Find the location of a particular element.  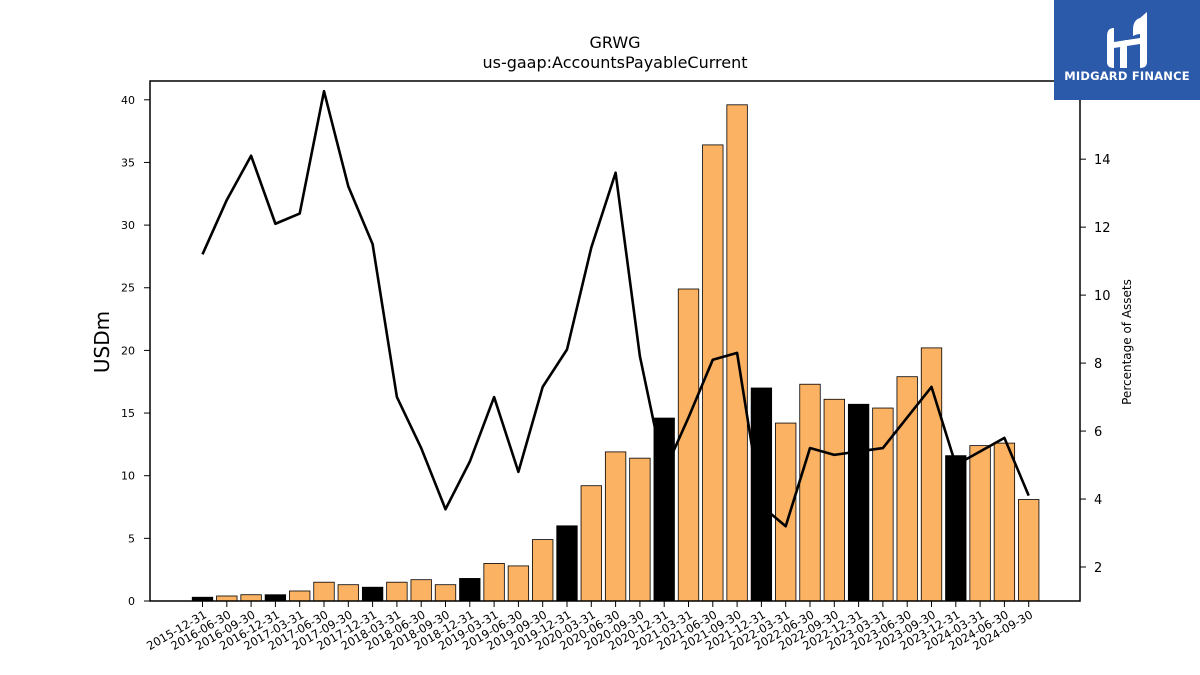

y-tick-label: 30 is located at coordinates (128, 225).